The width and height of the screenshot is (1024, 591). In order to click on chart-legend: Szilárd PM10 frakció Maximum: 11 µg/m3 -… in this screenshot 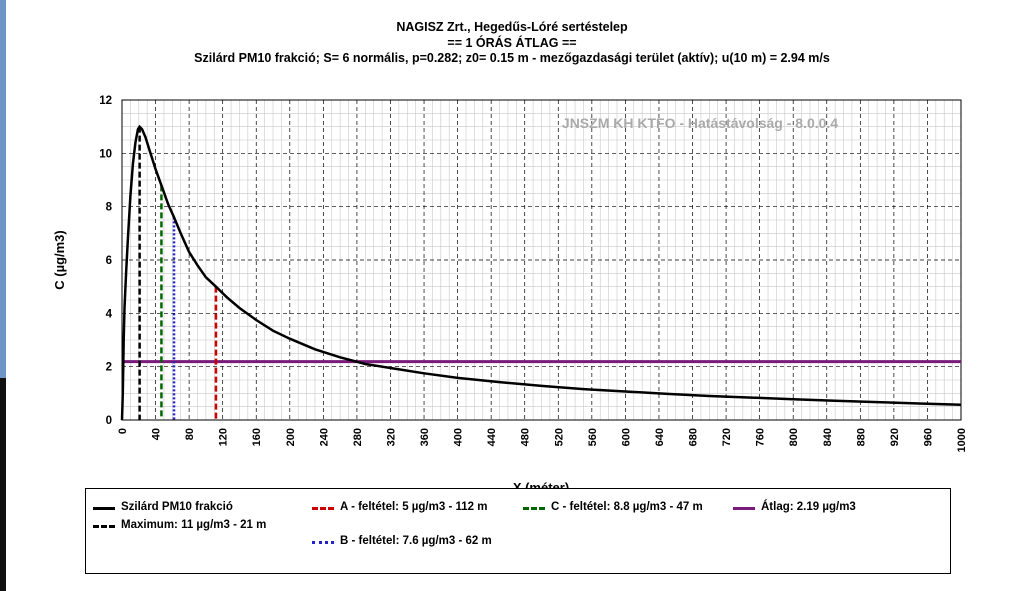, I will do `click(518, 531)`.